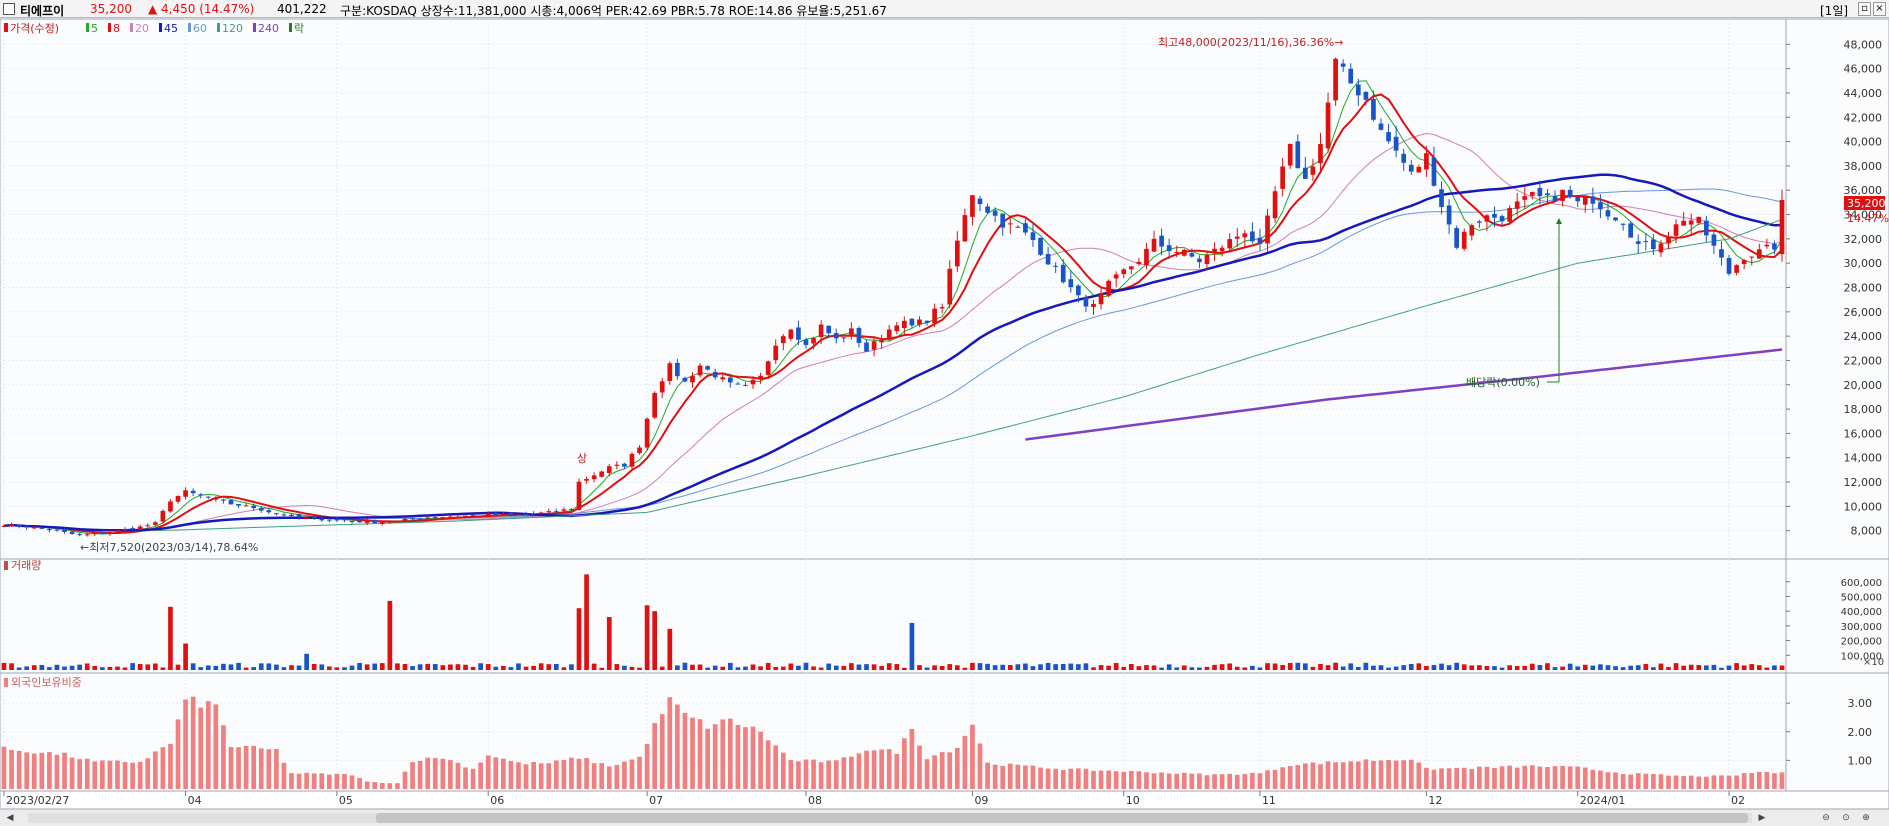 This screenshot has height=826, width=1889. What do you see at coordinates (1846, 818) in the screenshot?
I see `zoom-reset-icon: ⊙` at bounding box center [1846, 818].